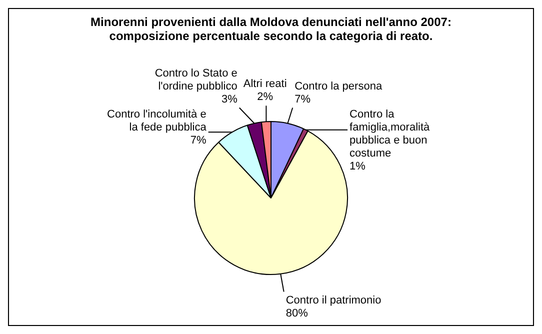 This screenshot has width=542, height=334. Describe the element at coordinates (265, 97) in the screenshot. I see `data-label: 2%` at that location.